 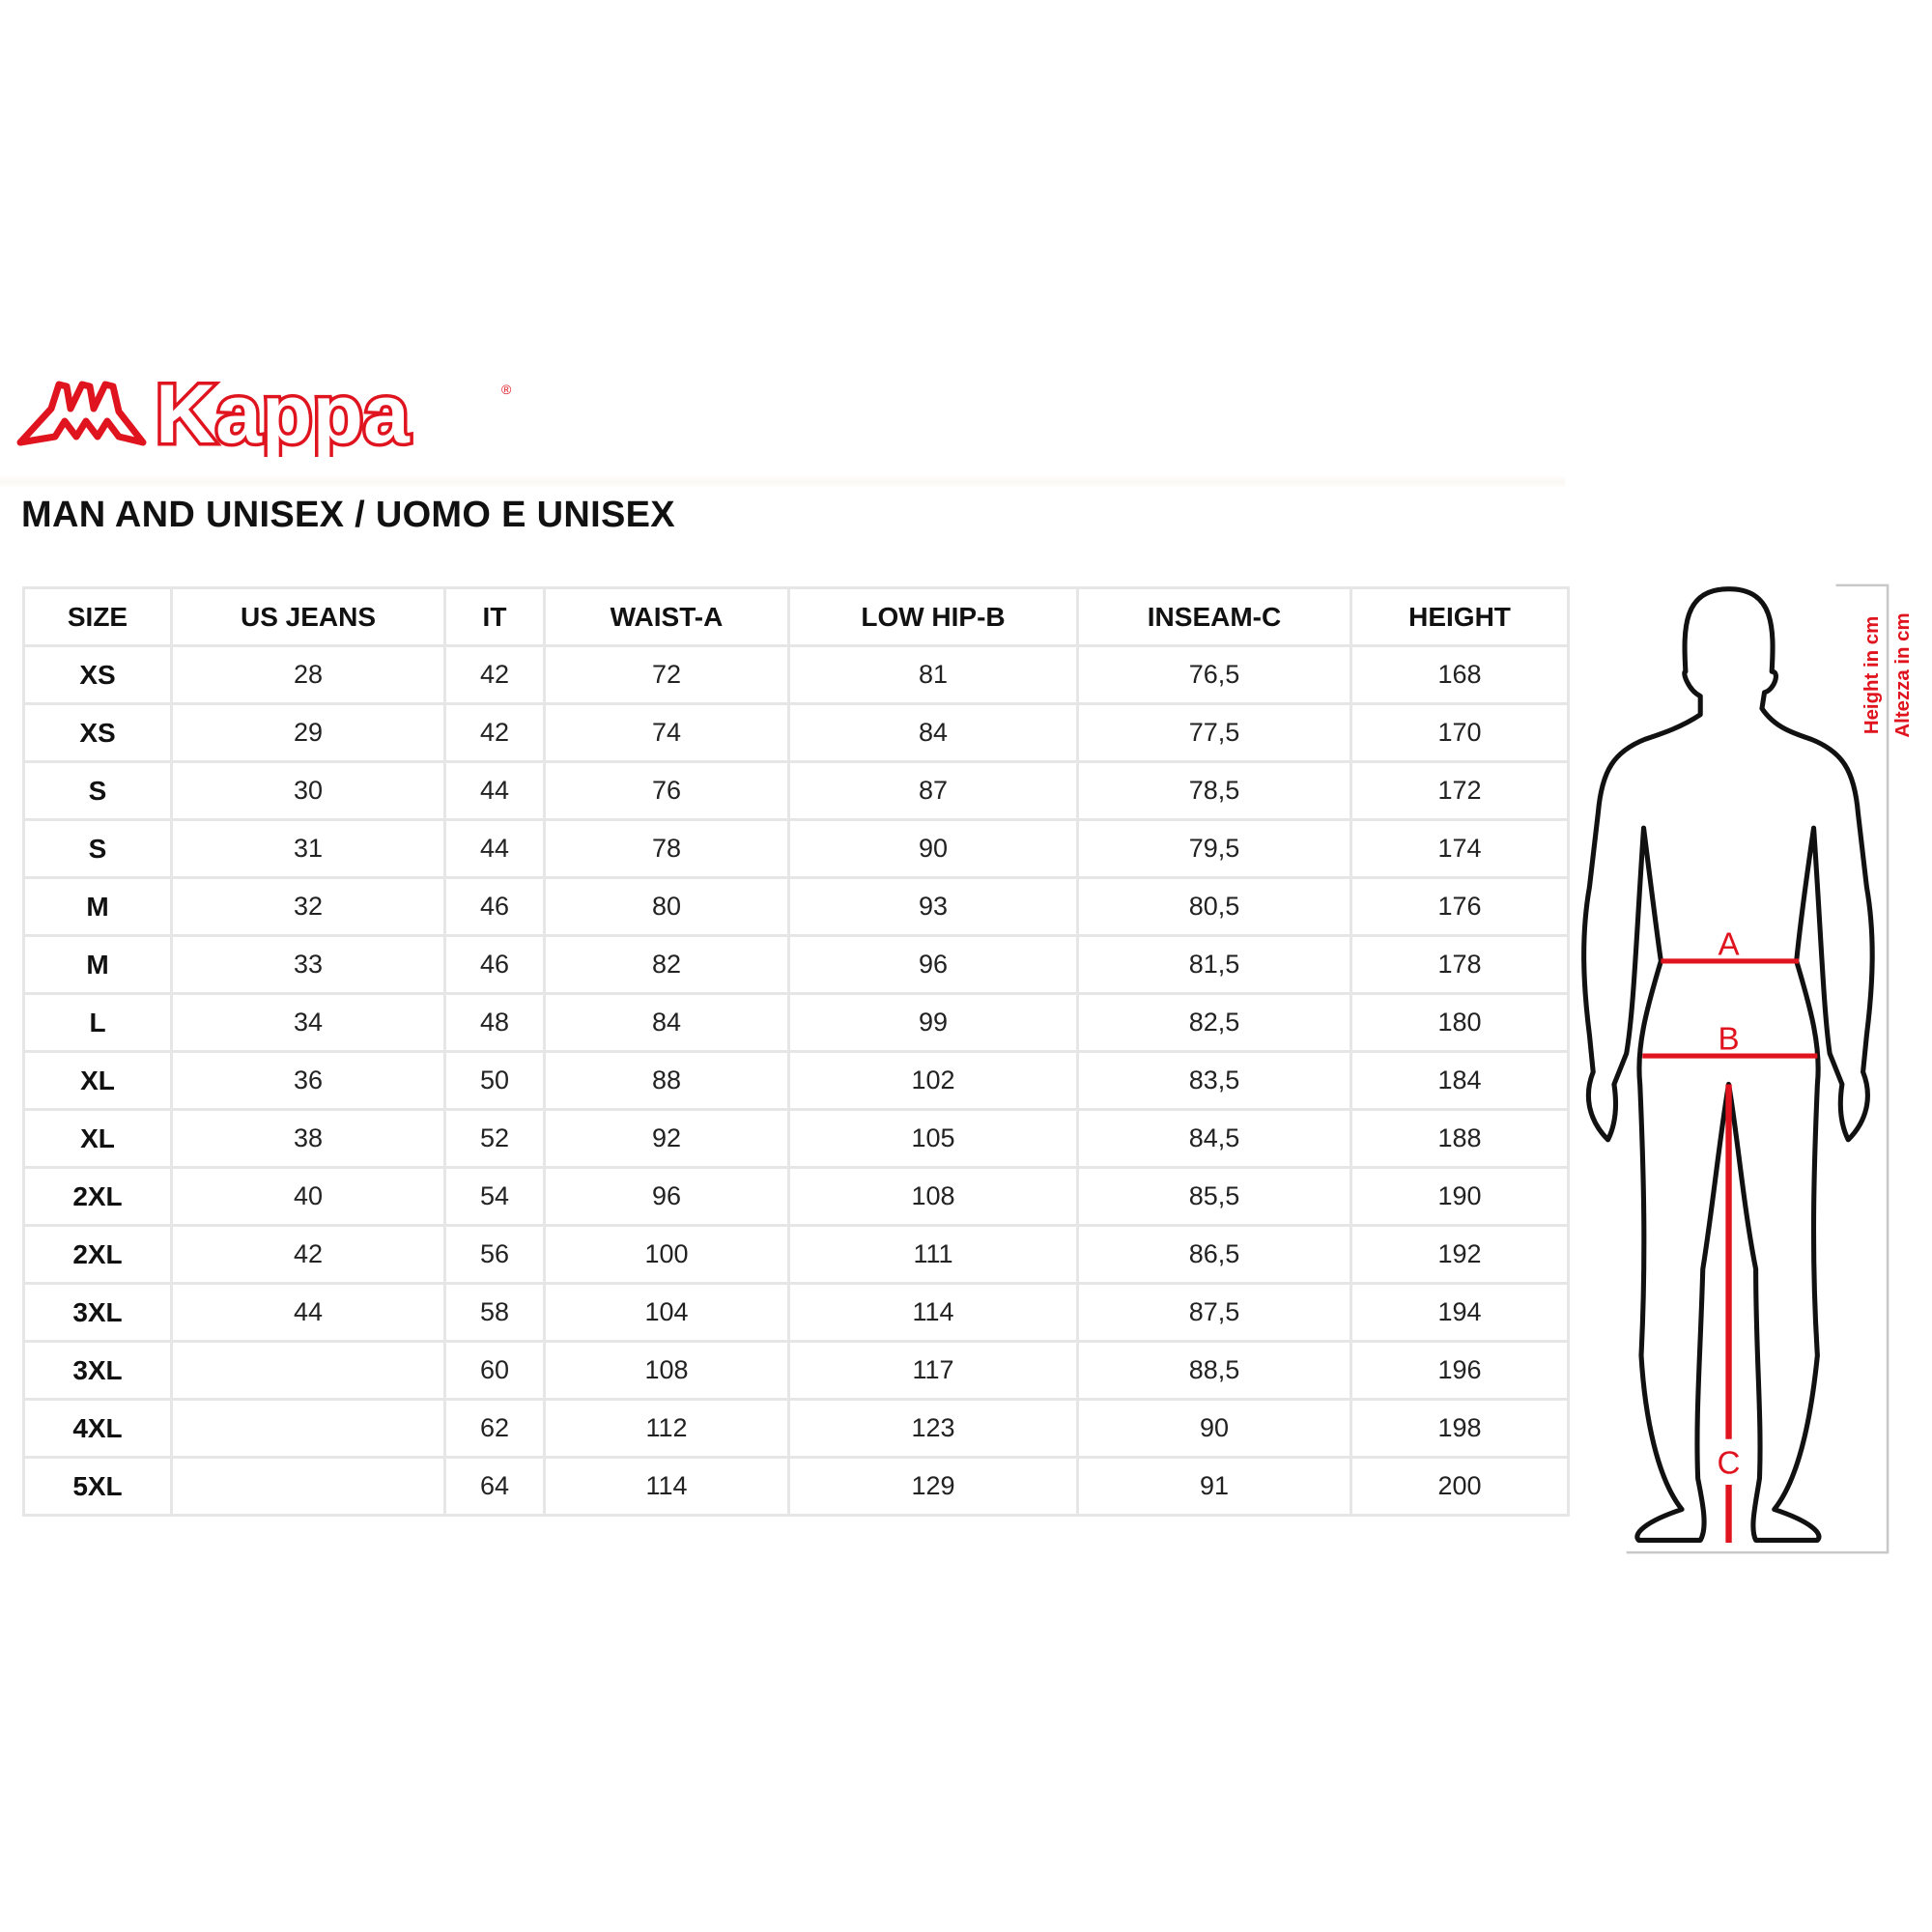 What do you see at coordinates (97, 1022) in the screenshot?
I see `size-cell: L` at bounding box center [97, 1022].